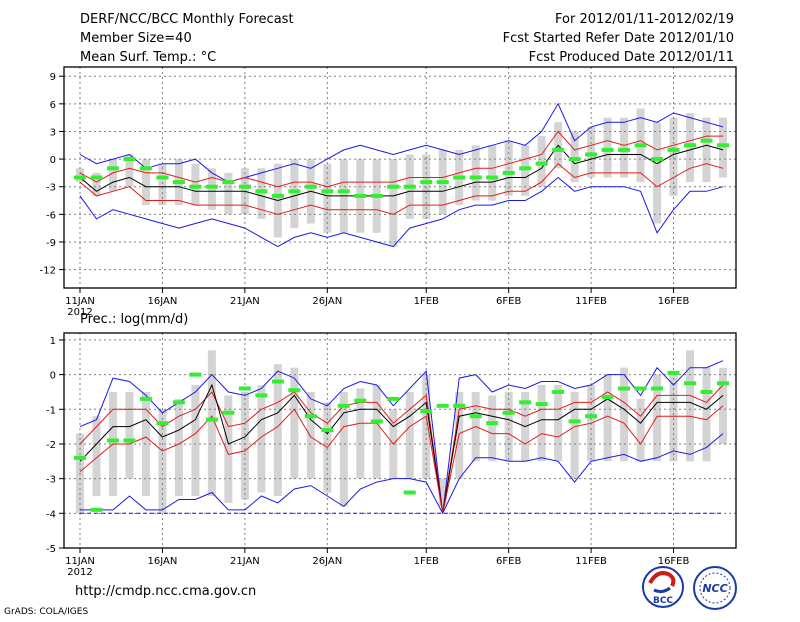  What do you see at coordinates (663, 587) in the screenshot?
I see `bcc-logo-ring` at bounding box center [663, 587].